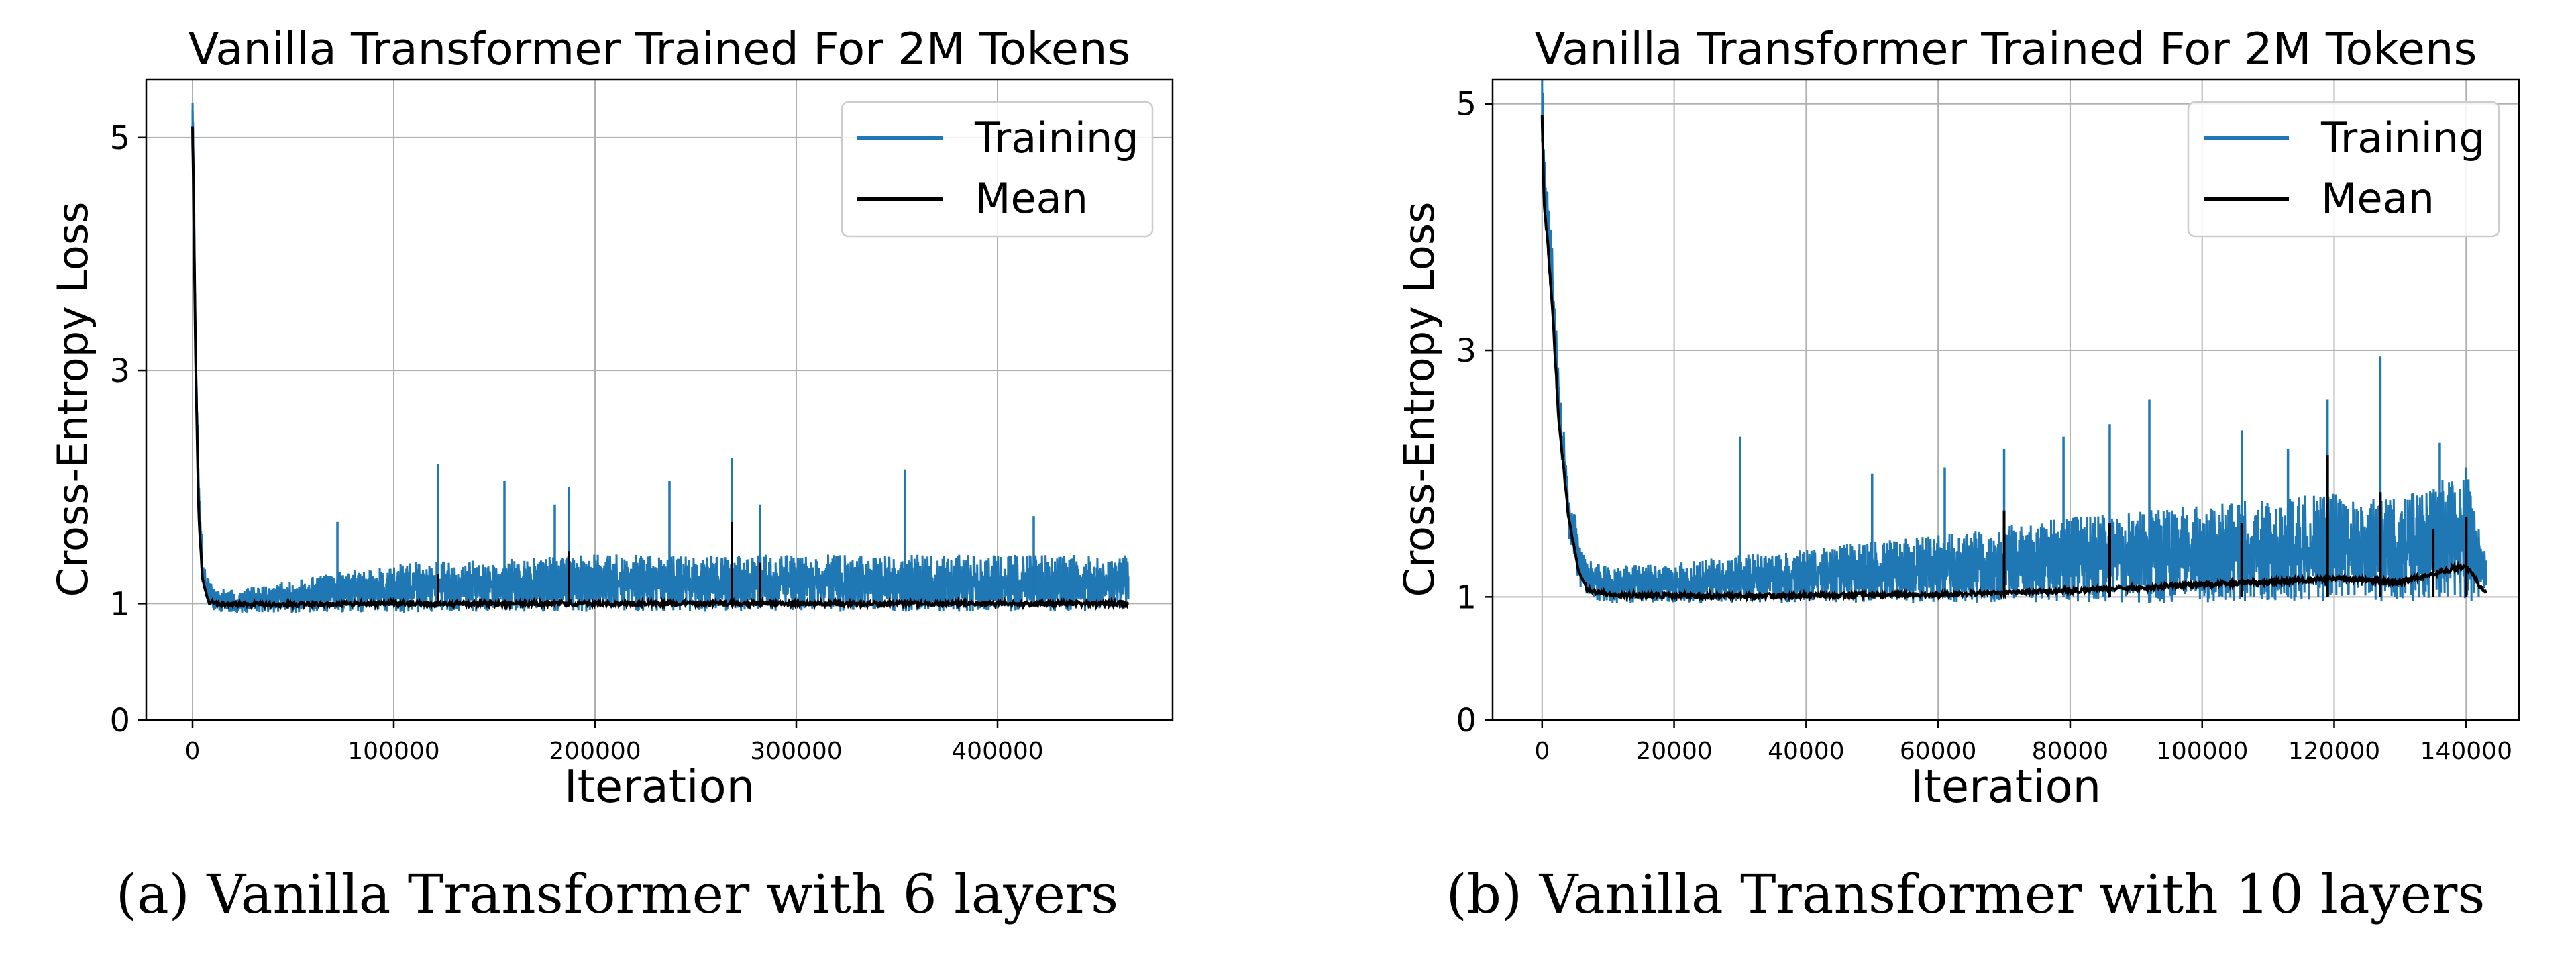 This screenshot has width=2576, height=965. What do you see at coordinates (119, 138) in the screenshot?
I see `chart-a-y-tick-label: 5` at bounding box center [119, 138].